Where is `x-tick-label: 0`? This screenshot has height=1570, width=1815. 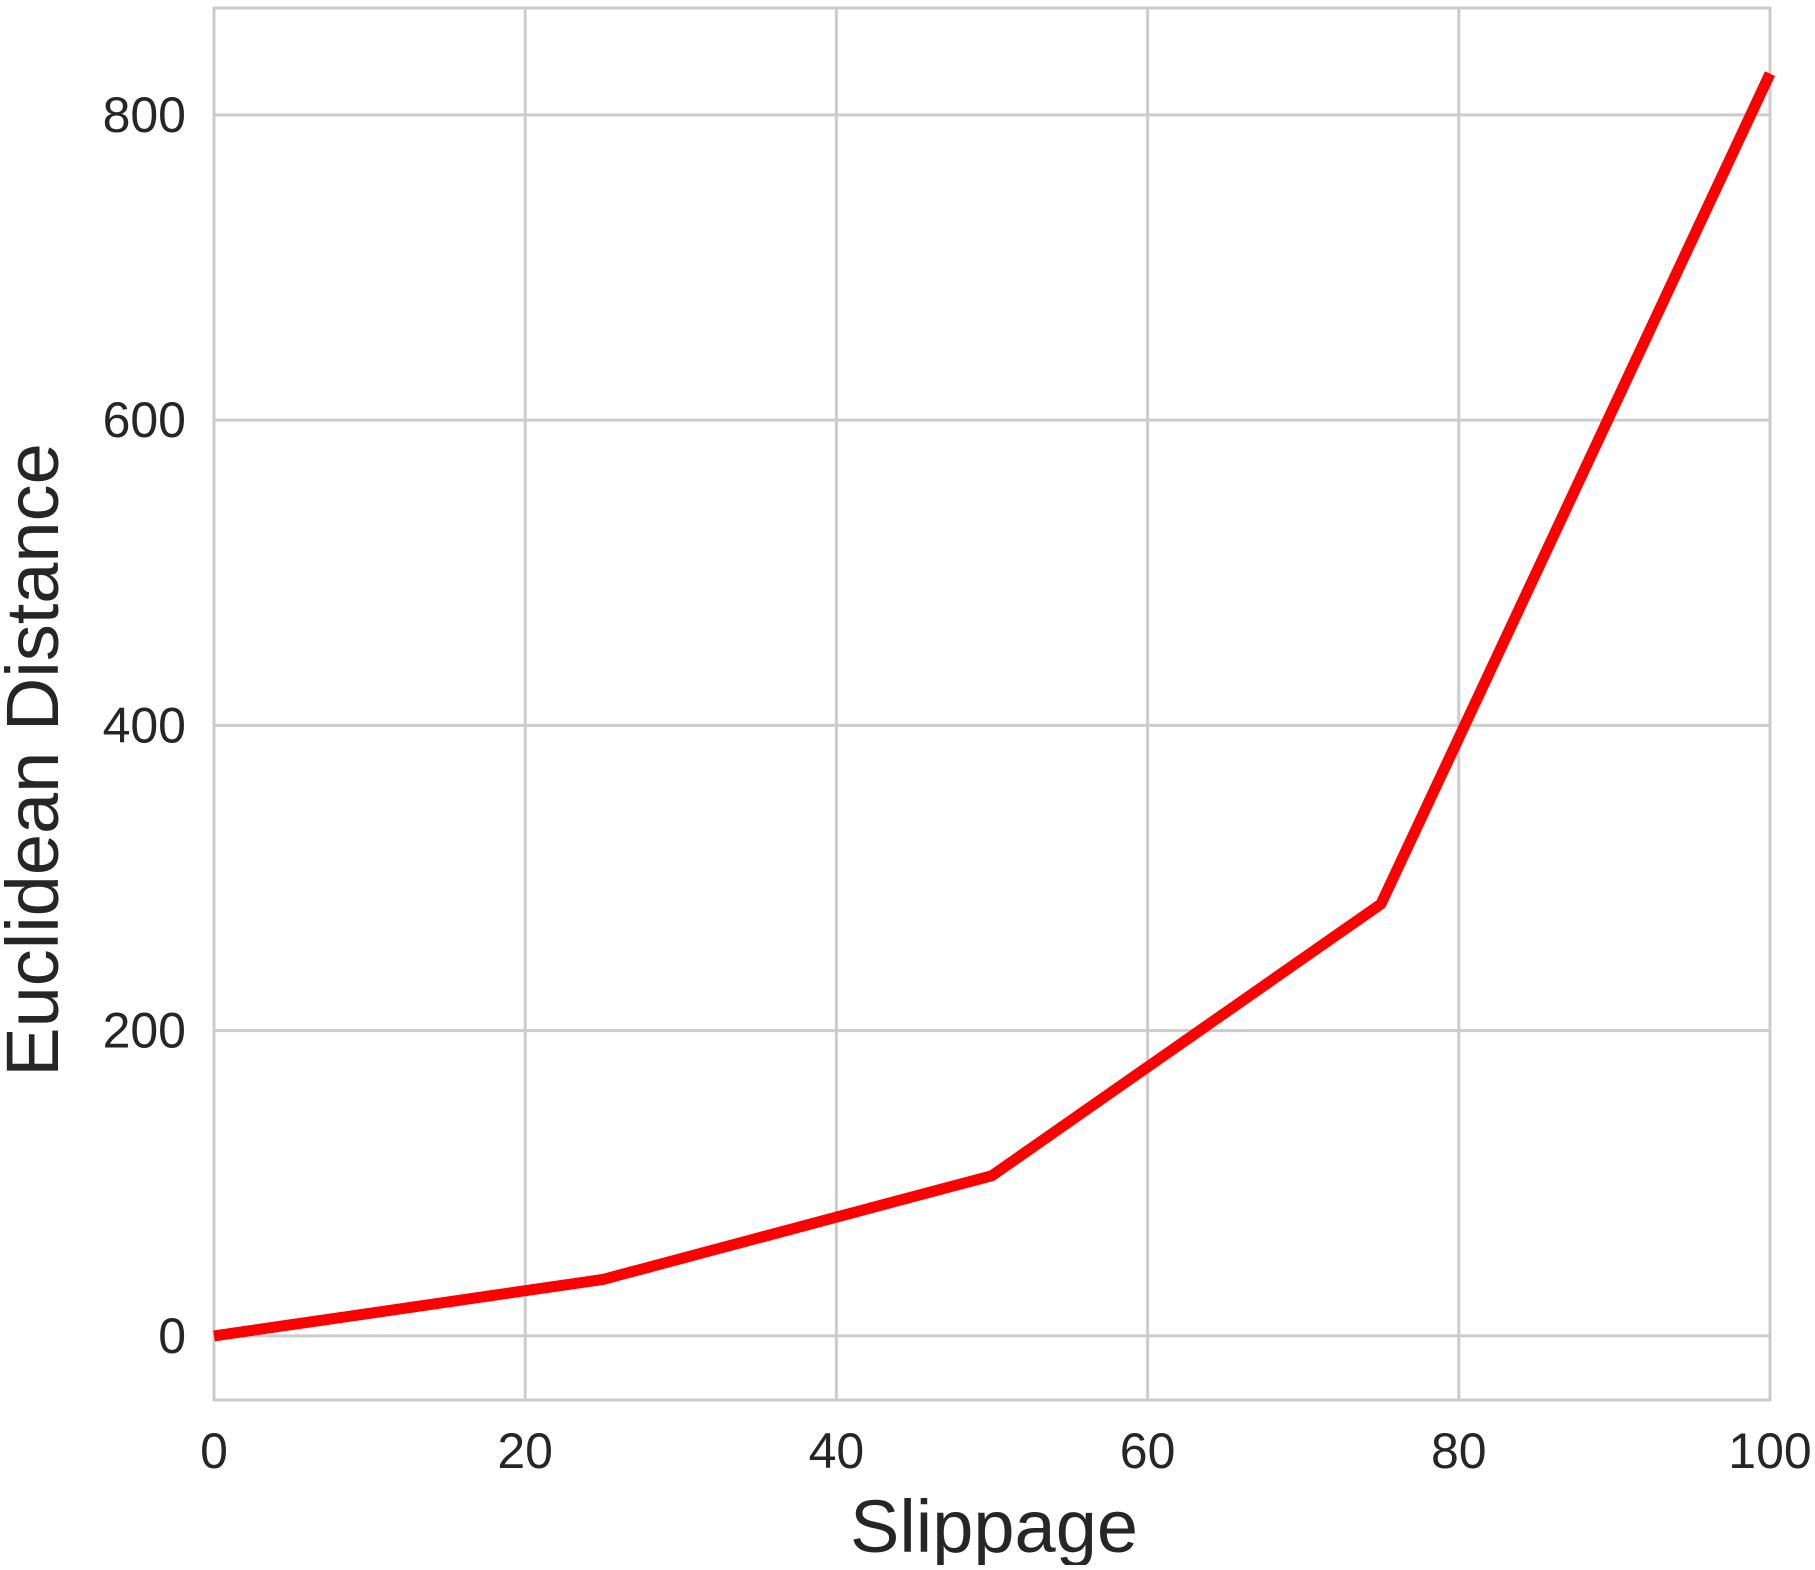 x-tick-label: 0 is located at coordinates (214, 1451).